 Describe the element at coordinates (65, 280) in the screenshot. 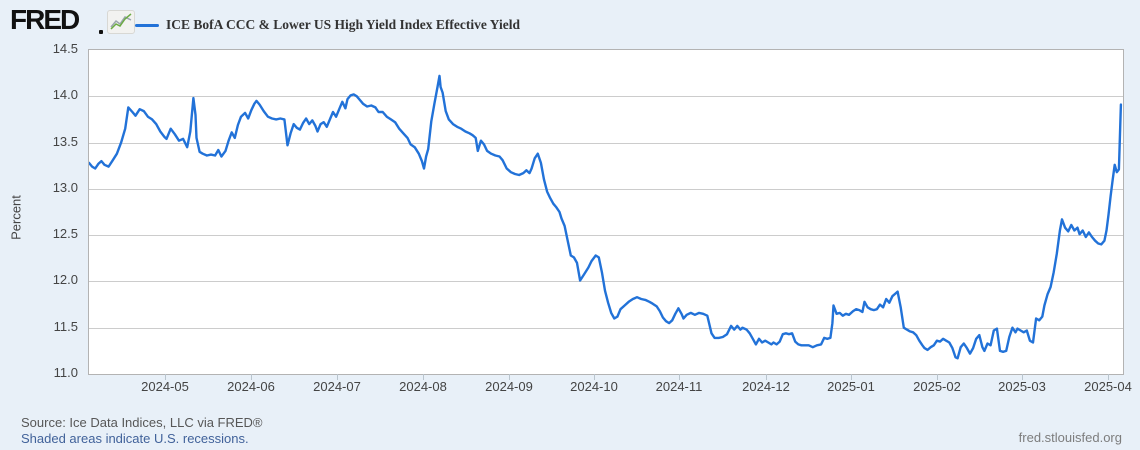

I see `y-axis-label: 12.0` at that location.